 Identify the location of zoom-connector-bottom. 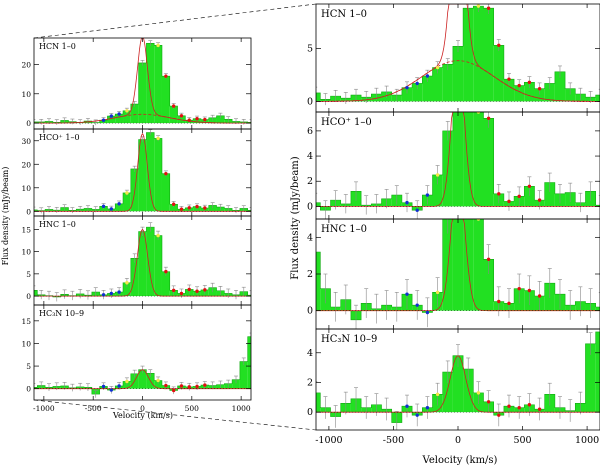
(175, 415).